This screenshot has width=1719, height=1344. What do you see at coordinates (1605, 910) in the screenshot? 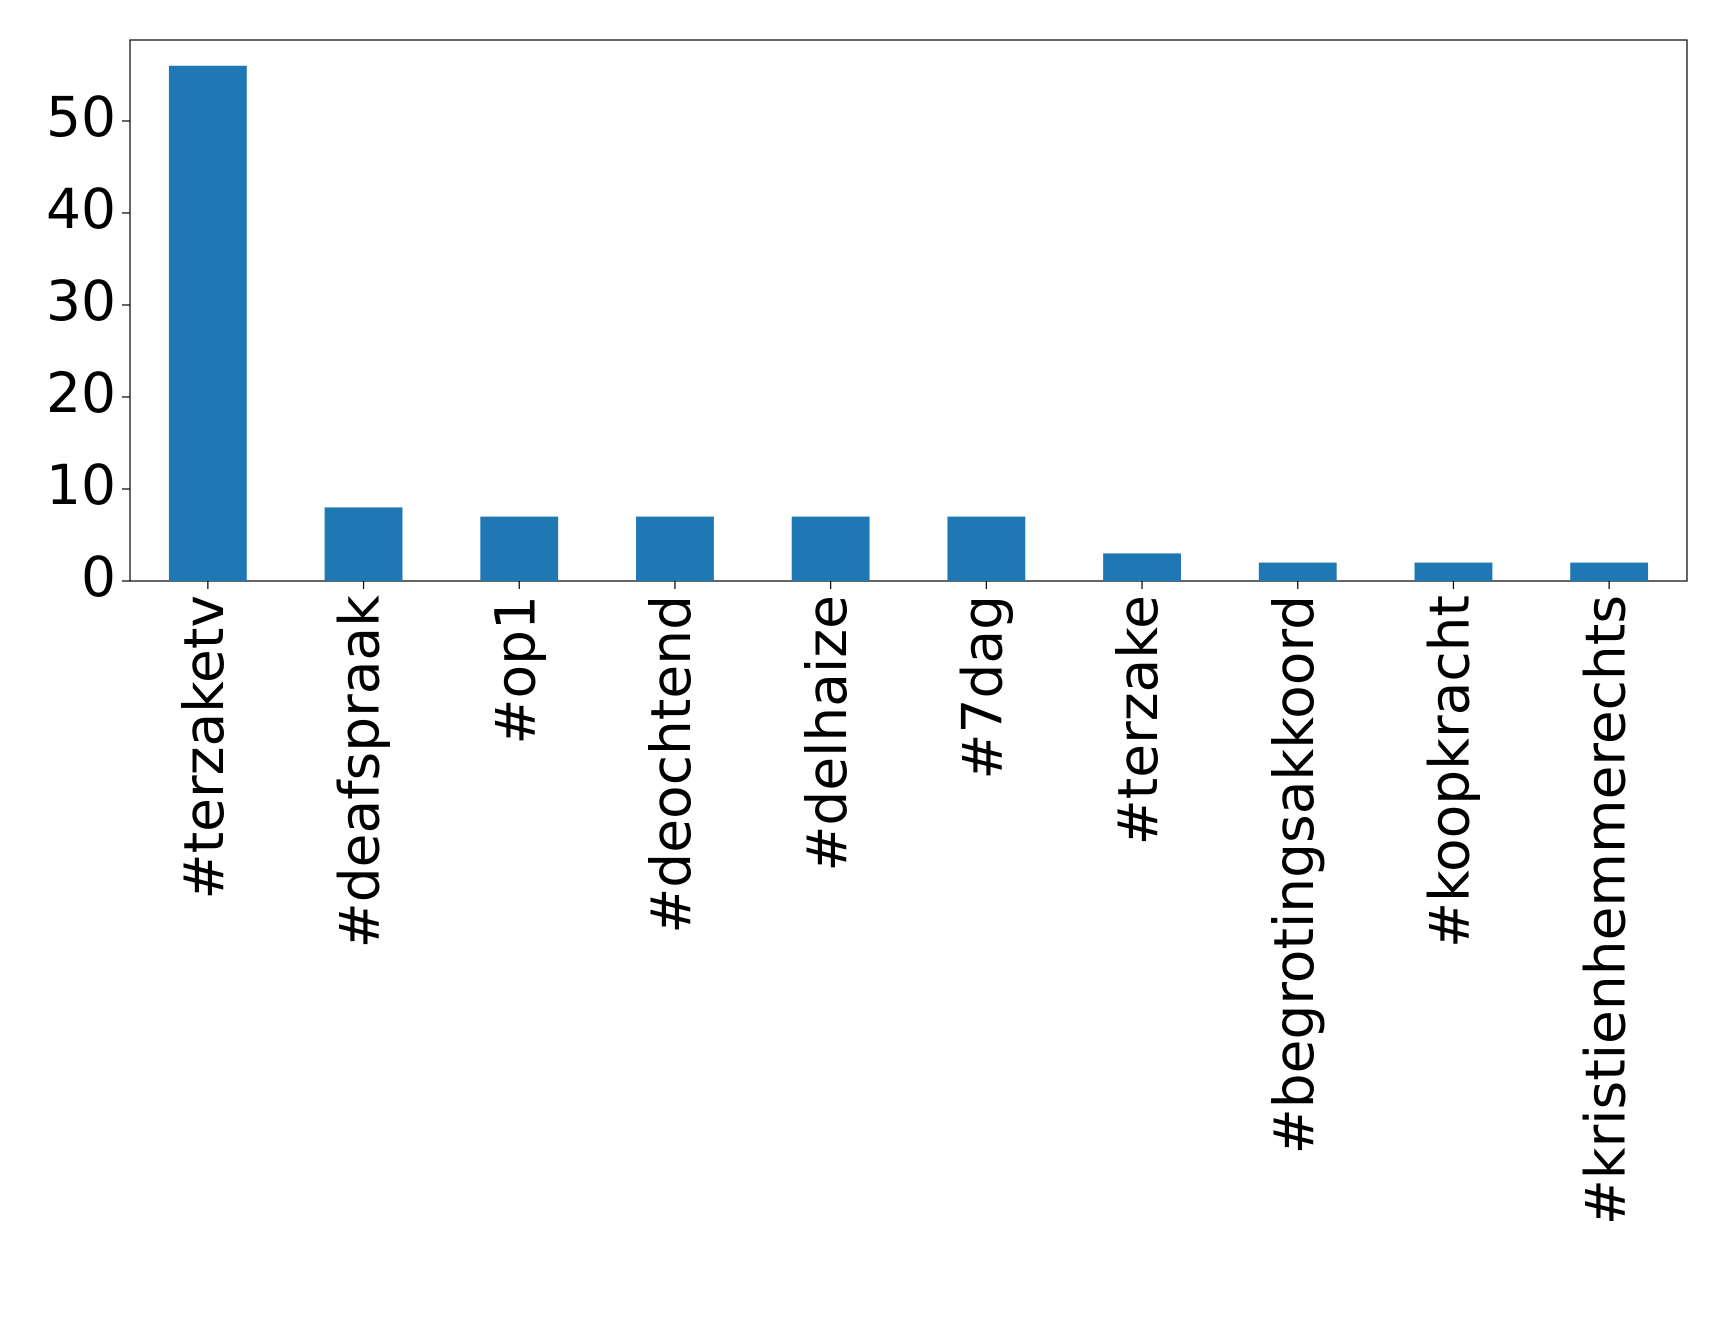
I see `x-tick-label: #kristienhemmerechts` at bounding box center [1605, 910].